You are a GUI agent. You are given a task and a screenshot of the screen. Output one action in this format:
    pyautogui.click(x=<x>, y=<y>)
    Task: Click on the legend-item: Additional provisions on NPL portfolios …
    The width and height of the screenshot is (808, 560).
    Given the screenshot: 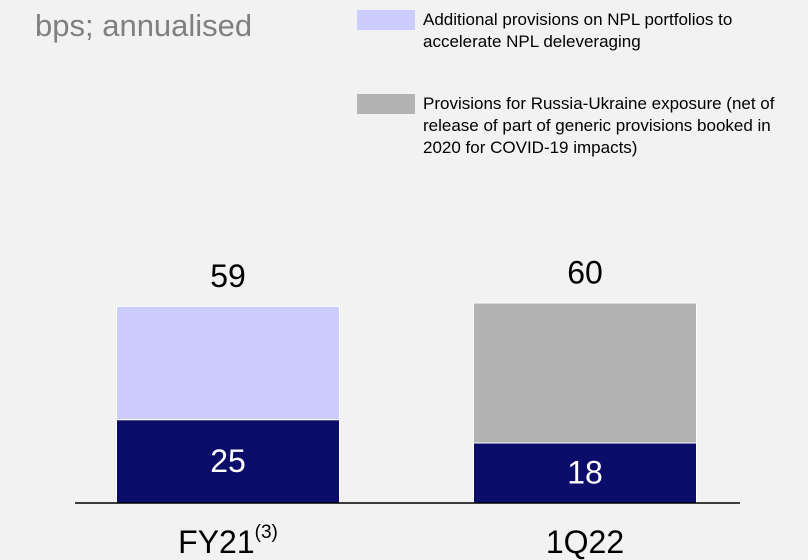 What is the action you would take?
    pyautogui.click(x=577, y=31)
    